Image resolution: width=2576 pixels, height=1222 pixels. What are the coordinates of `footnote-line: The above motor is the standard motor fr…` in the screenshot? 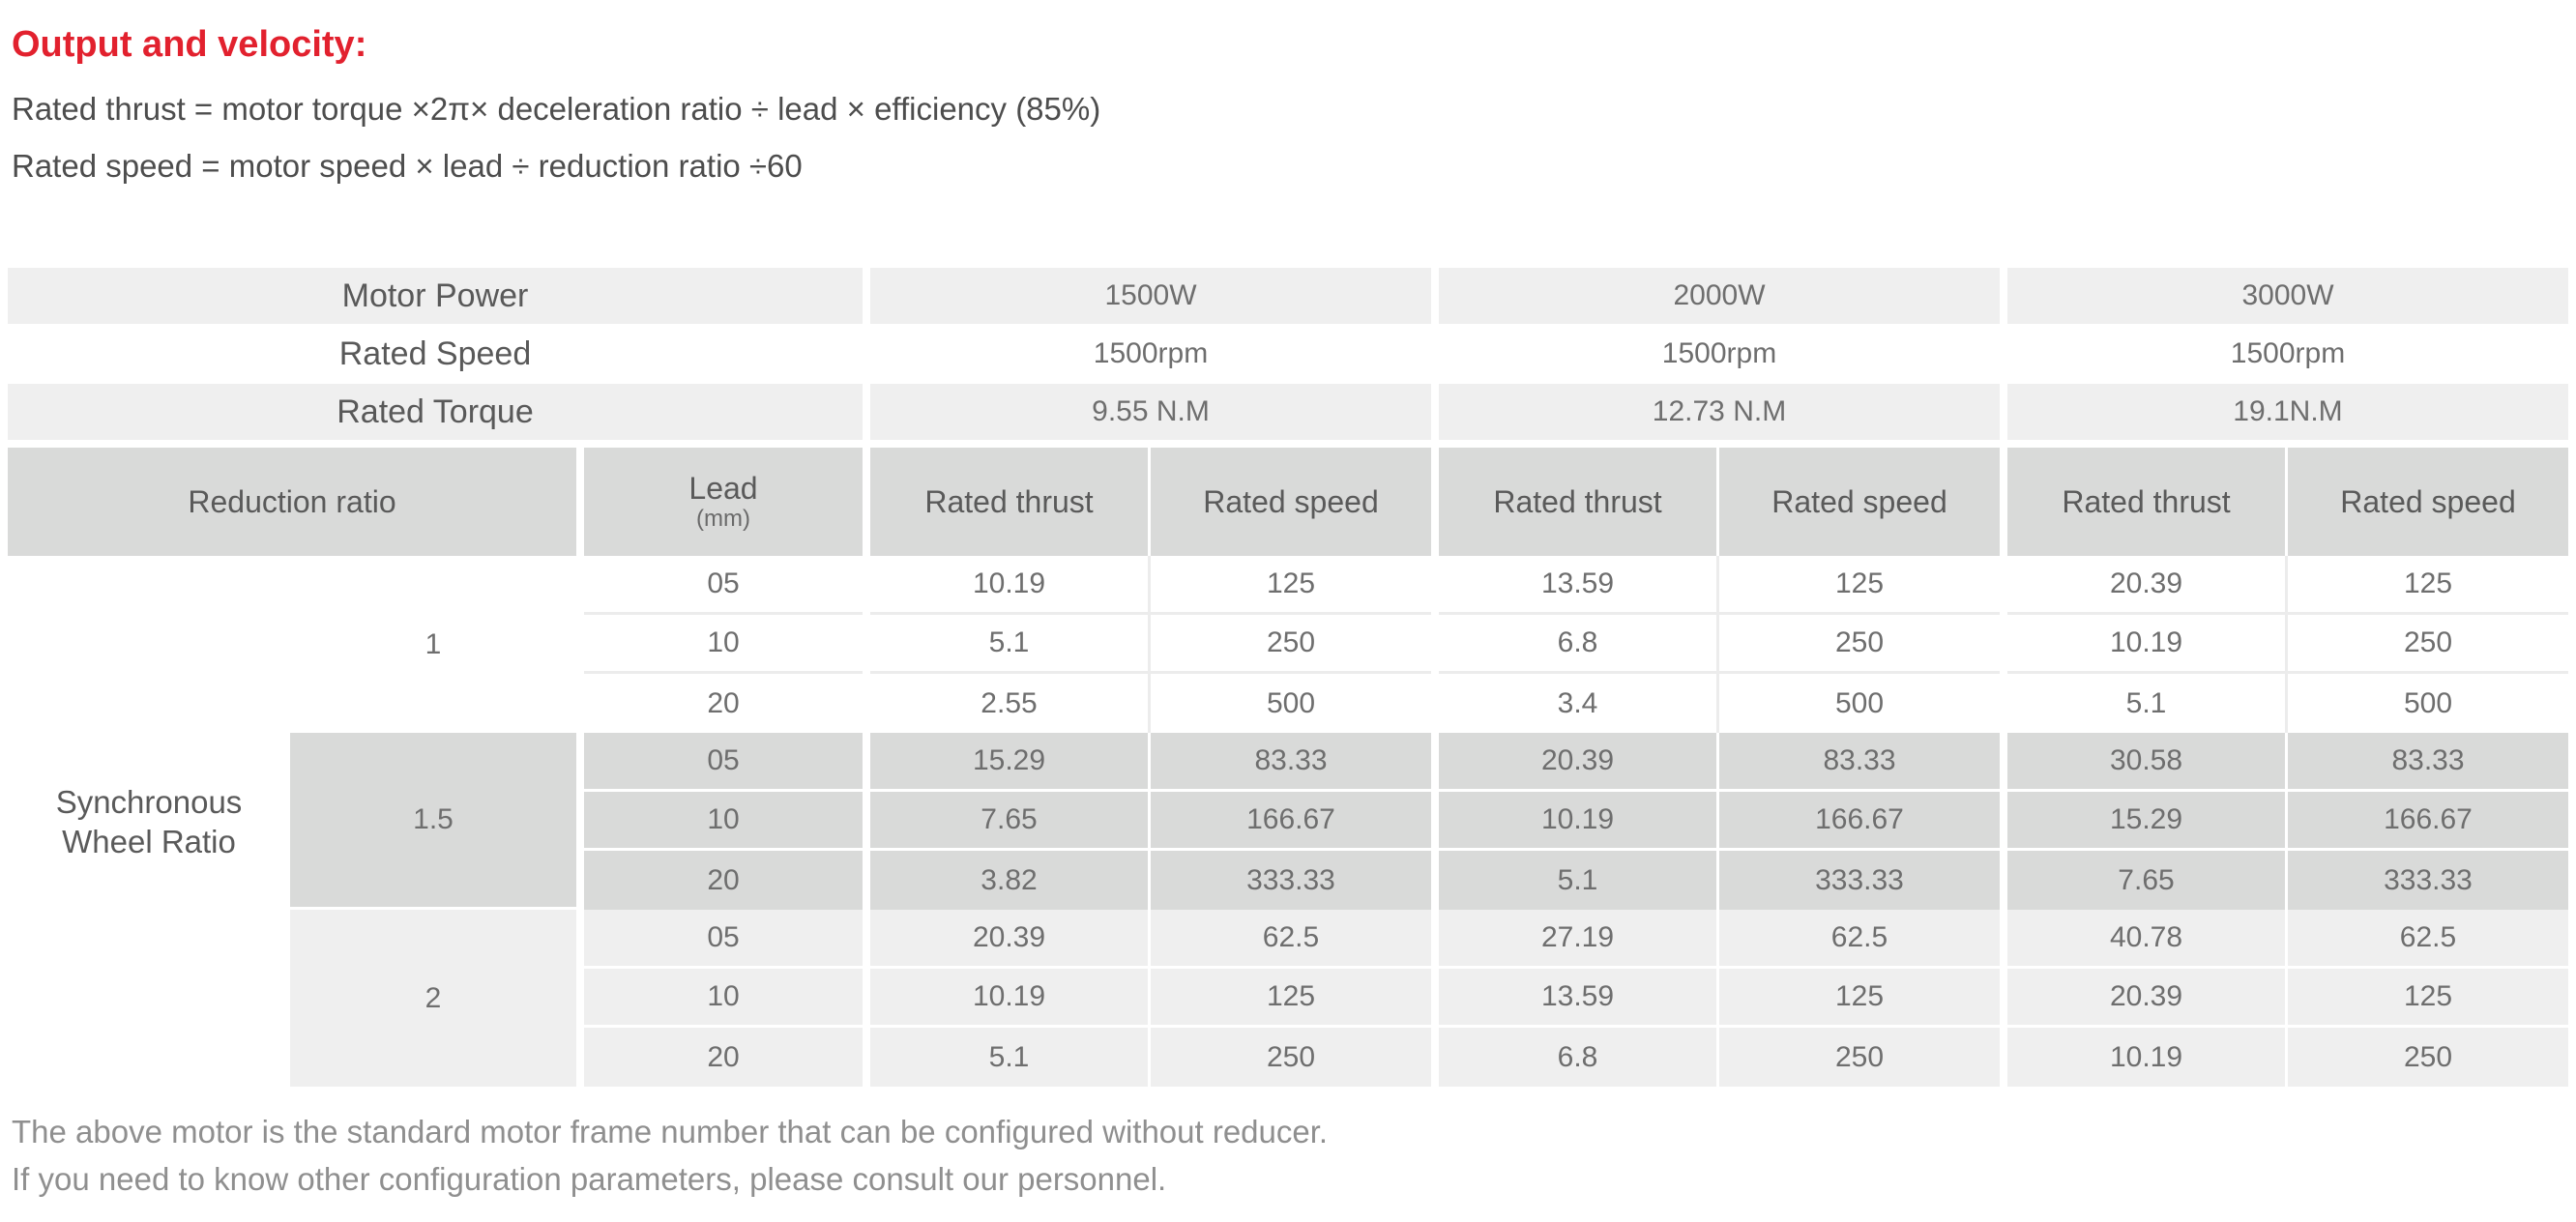 It's located at (670, 1132).